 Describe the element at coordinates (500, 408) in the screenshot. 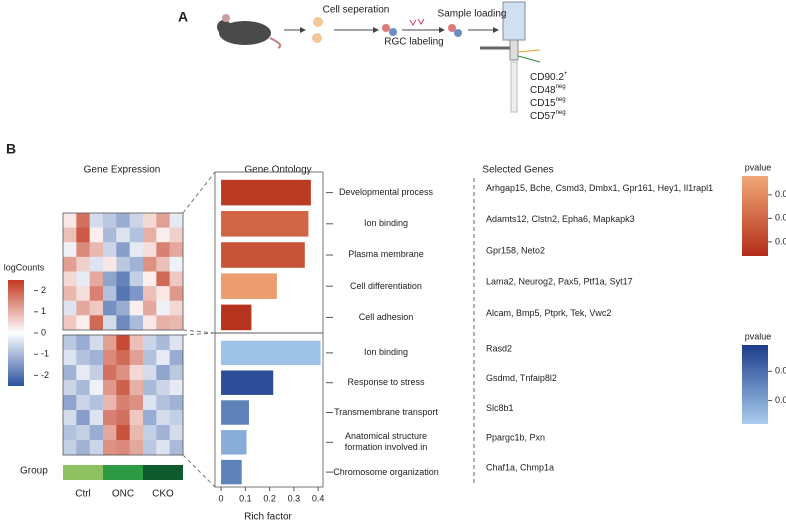

I see `gene-list: Slc8b1` at that location.